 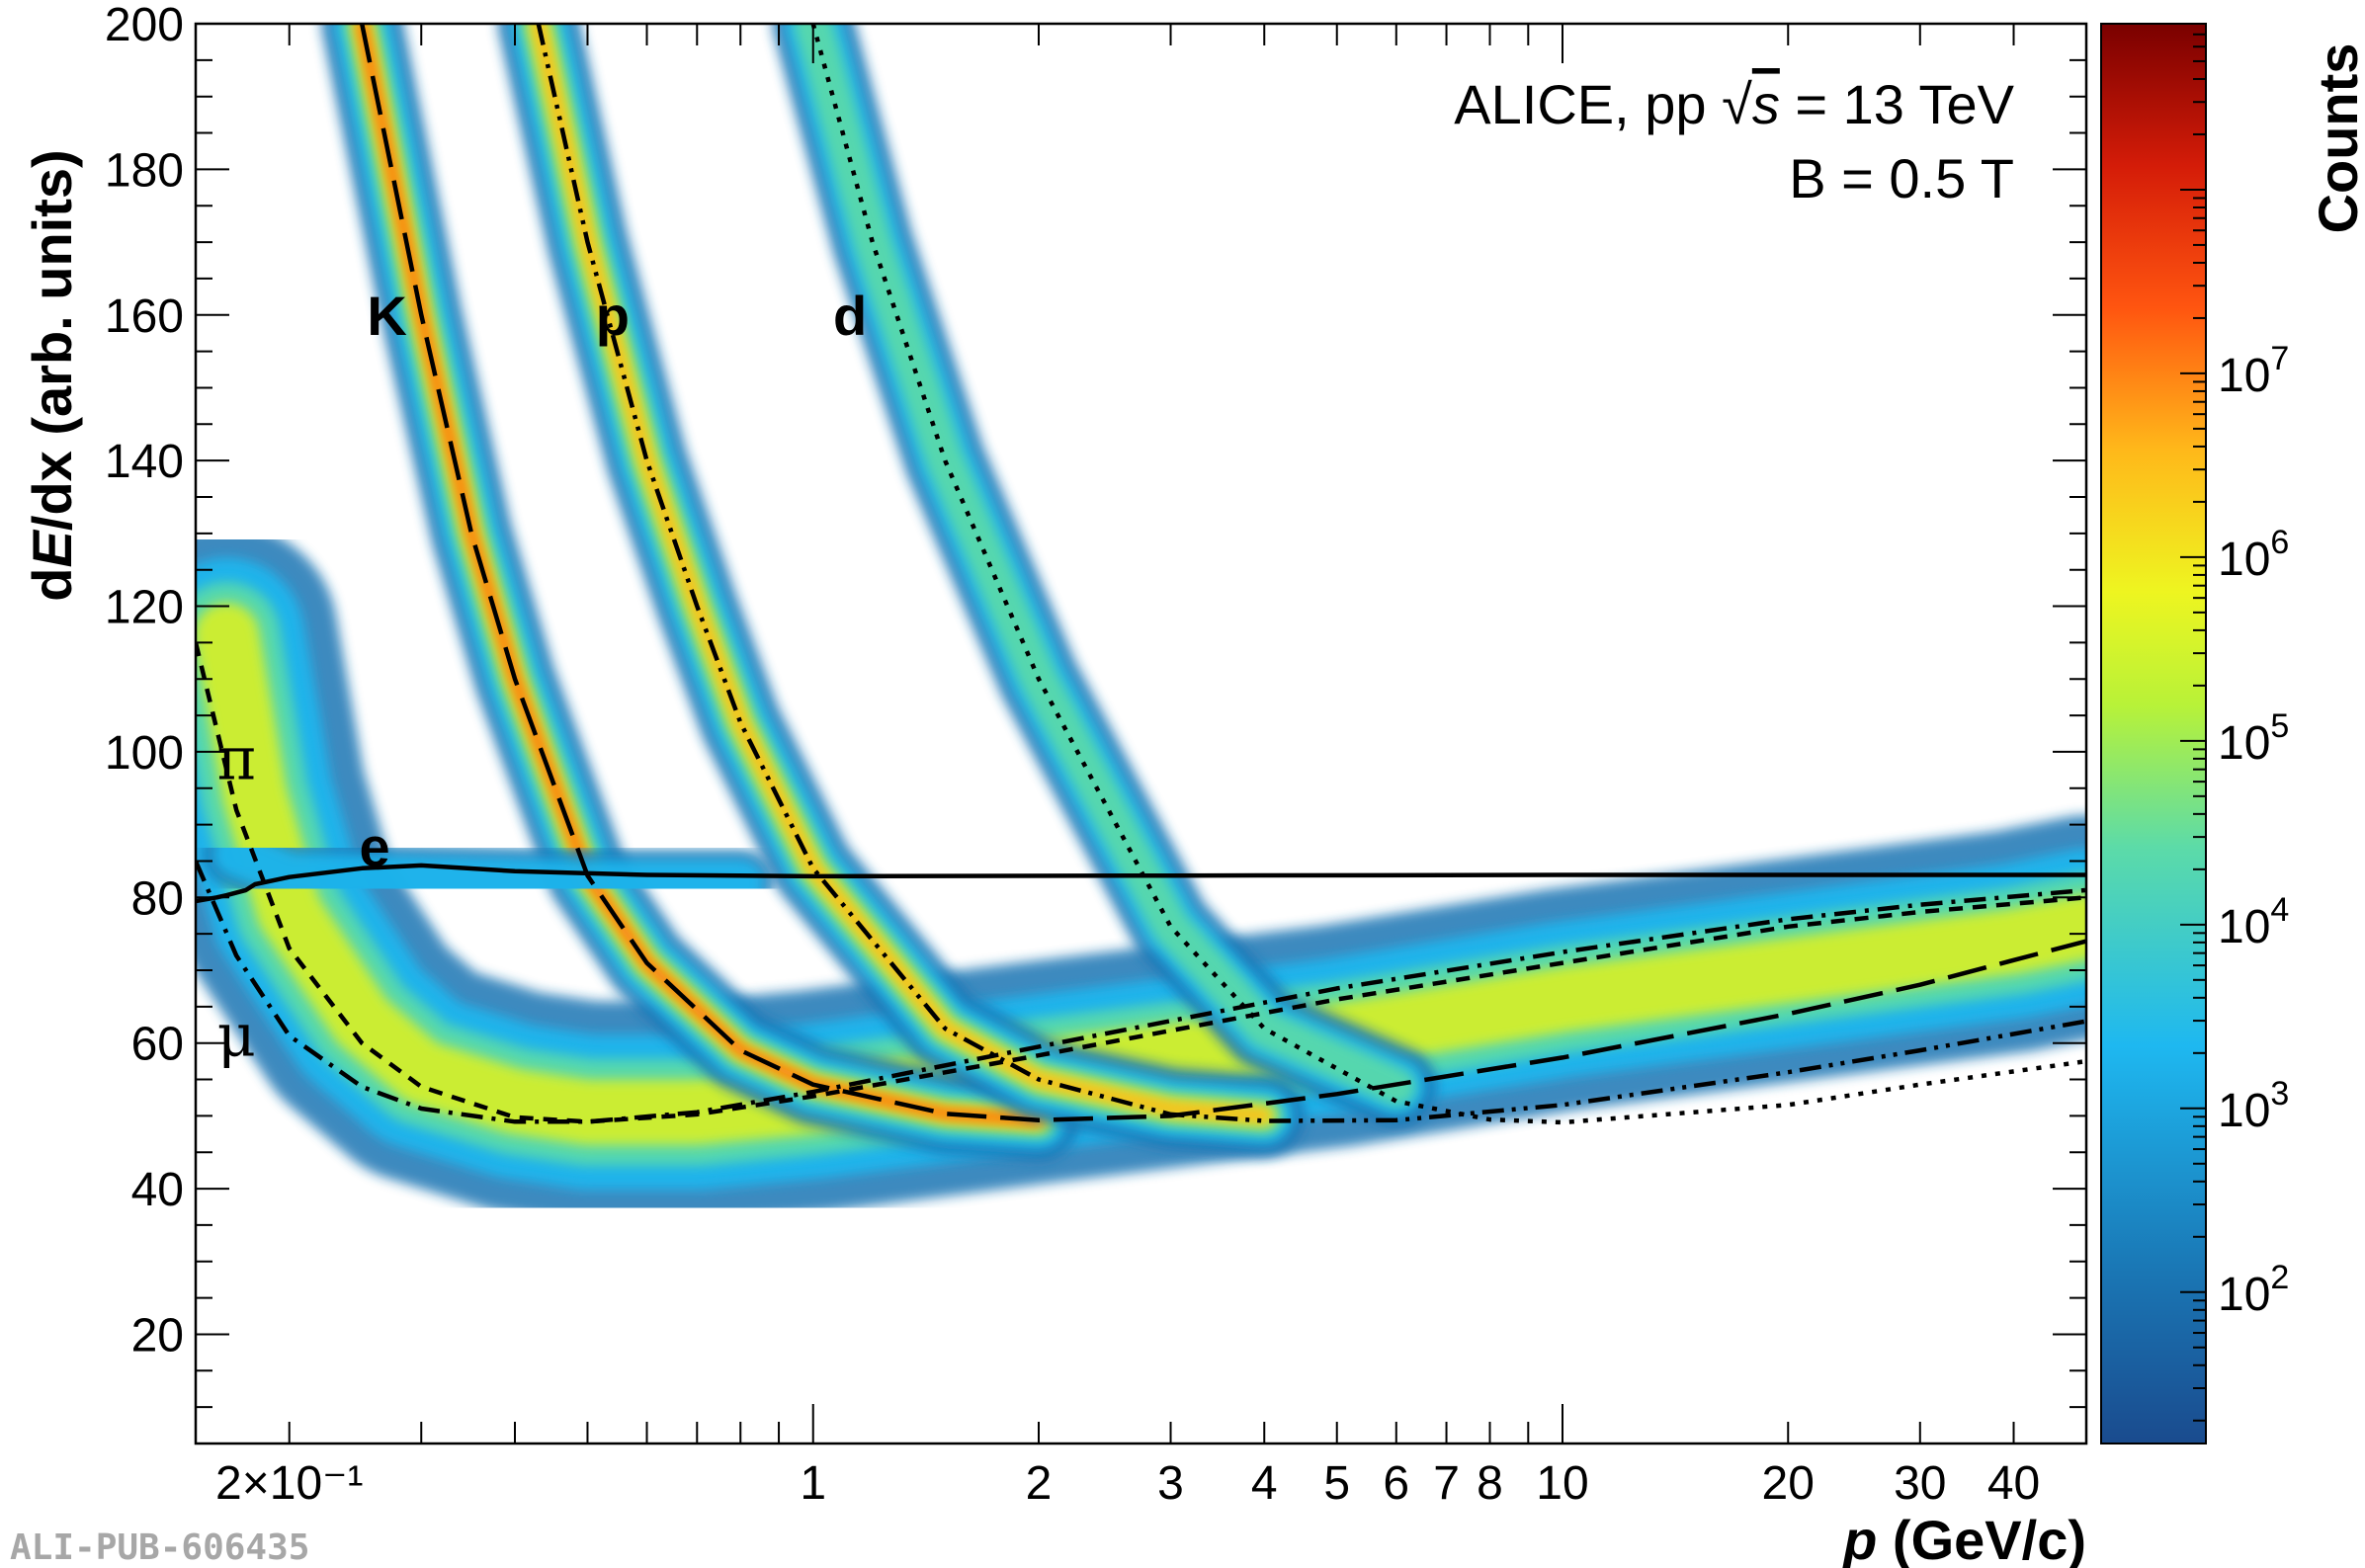 I want to click on pub-id: ALI-PUB-606435, so click(x=159, y=1547).